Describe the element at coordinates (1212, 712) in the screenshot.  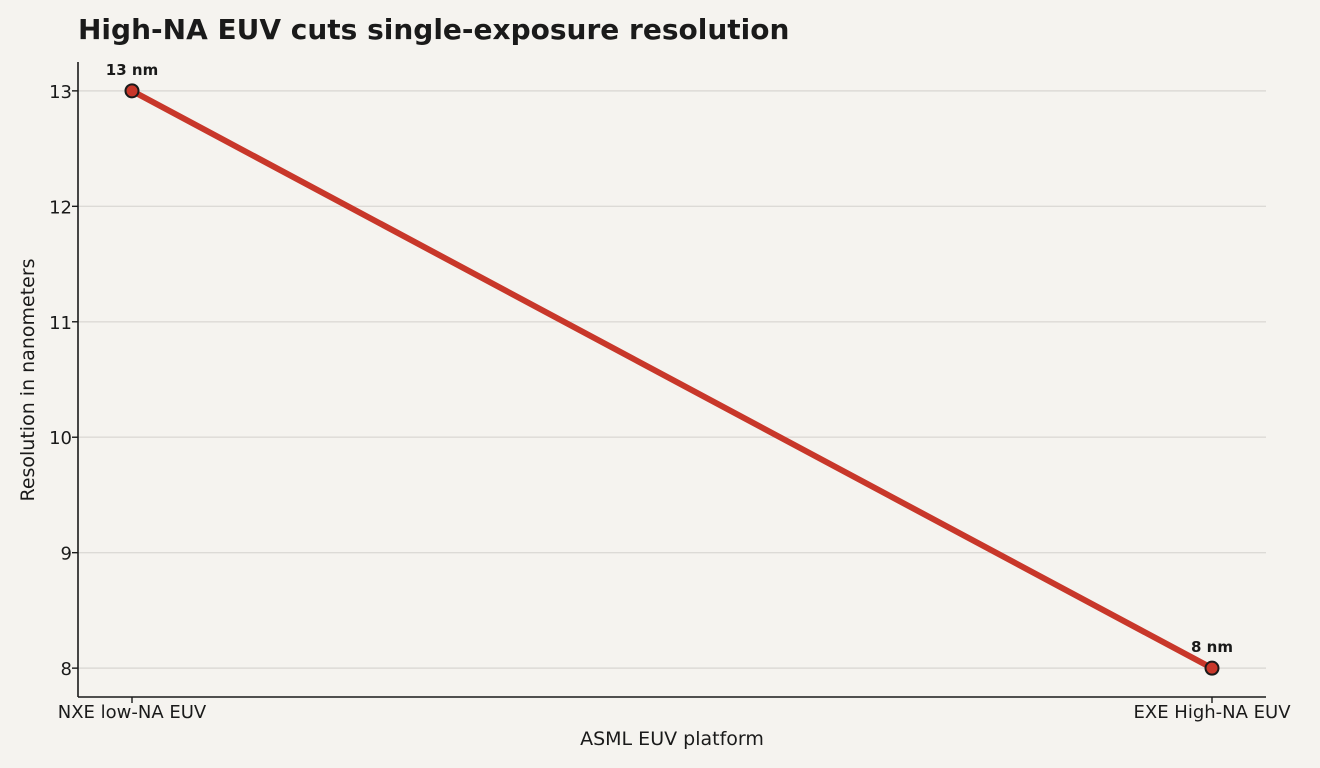
I see `x-tick-label: EXE High-NA EUV` at that location.